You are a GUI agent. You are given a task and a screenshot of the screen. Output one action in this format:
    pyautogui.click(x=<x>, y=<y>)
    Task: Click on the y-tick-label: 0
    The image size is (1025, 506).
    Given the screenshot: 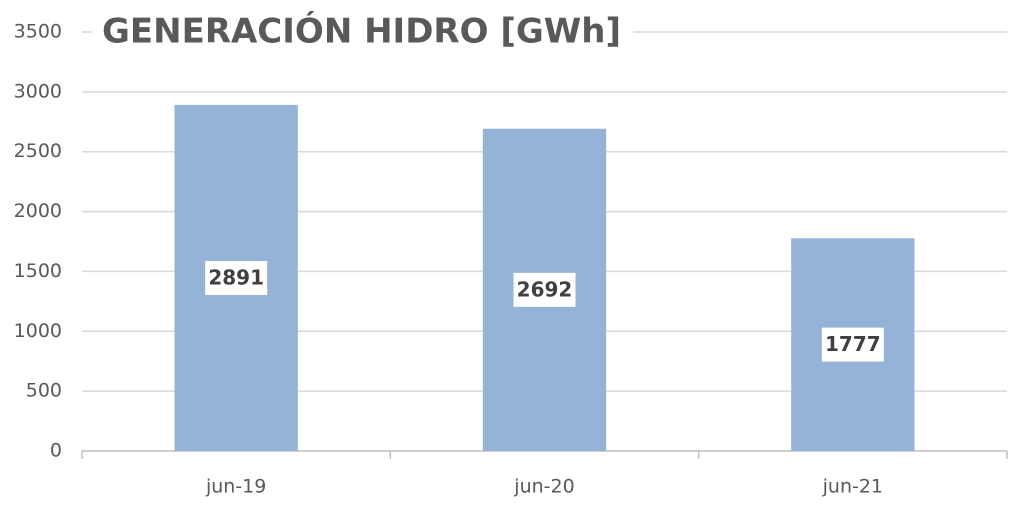 What is the action you would take?
    pyautogui.click(x=56, y=451)
    